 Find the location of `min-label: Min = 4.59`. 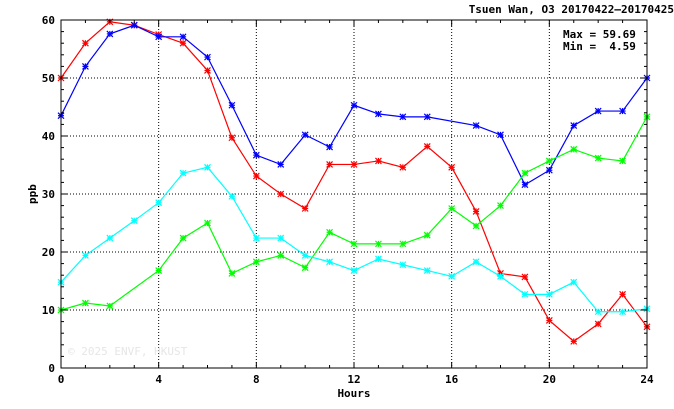

min-label: Min = 4.59 is located at coordinates (599, 46).